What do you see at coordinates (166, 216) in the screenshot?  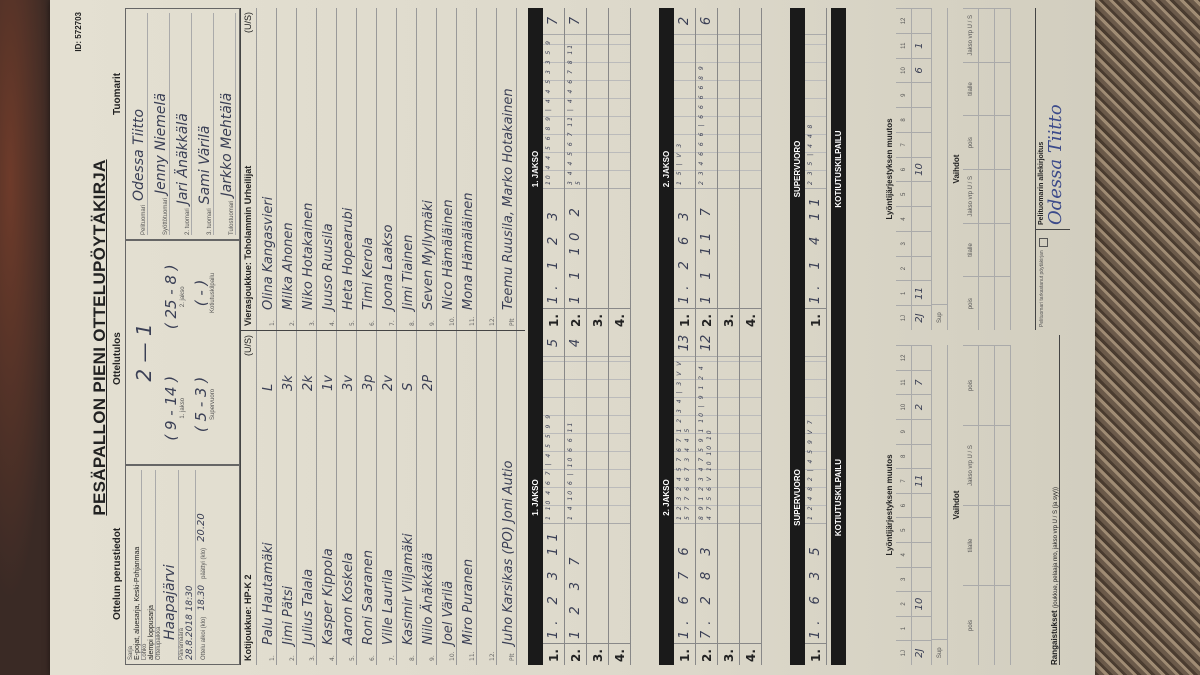 I see `referee-role: Syöttötuomari` at bounding box center [166, 216].